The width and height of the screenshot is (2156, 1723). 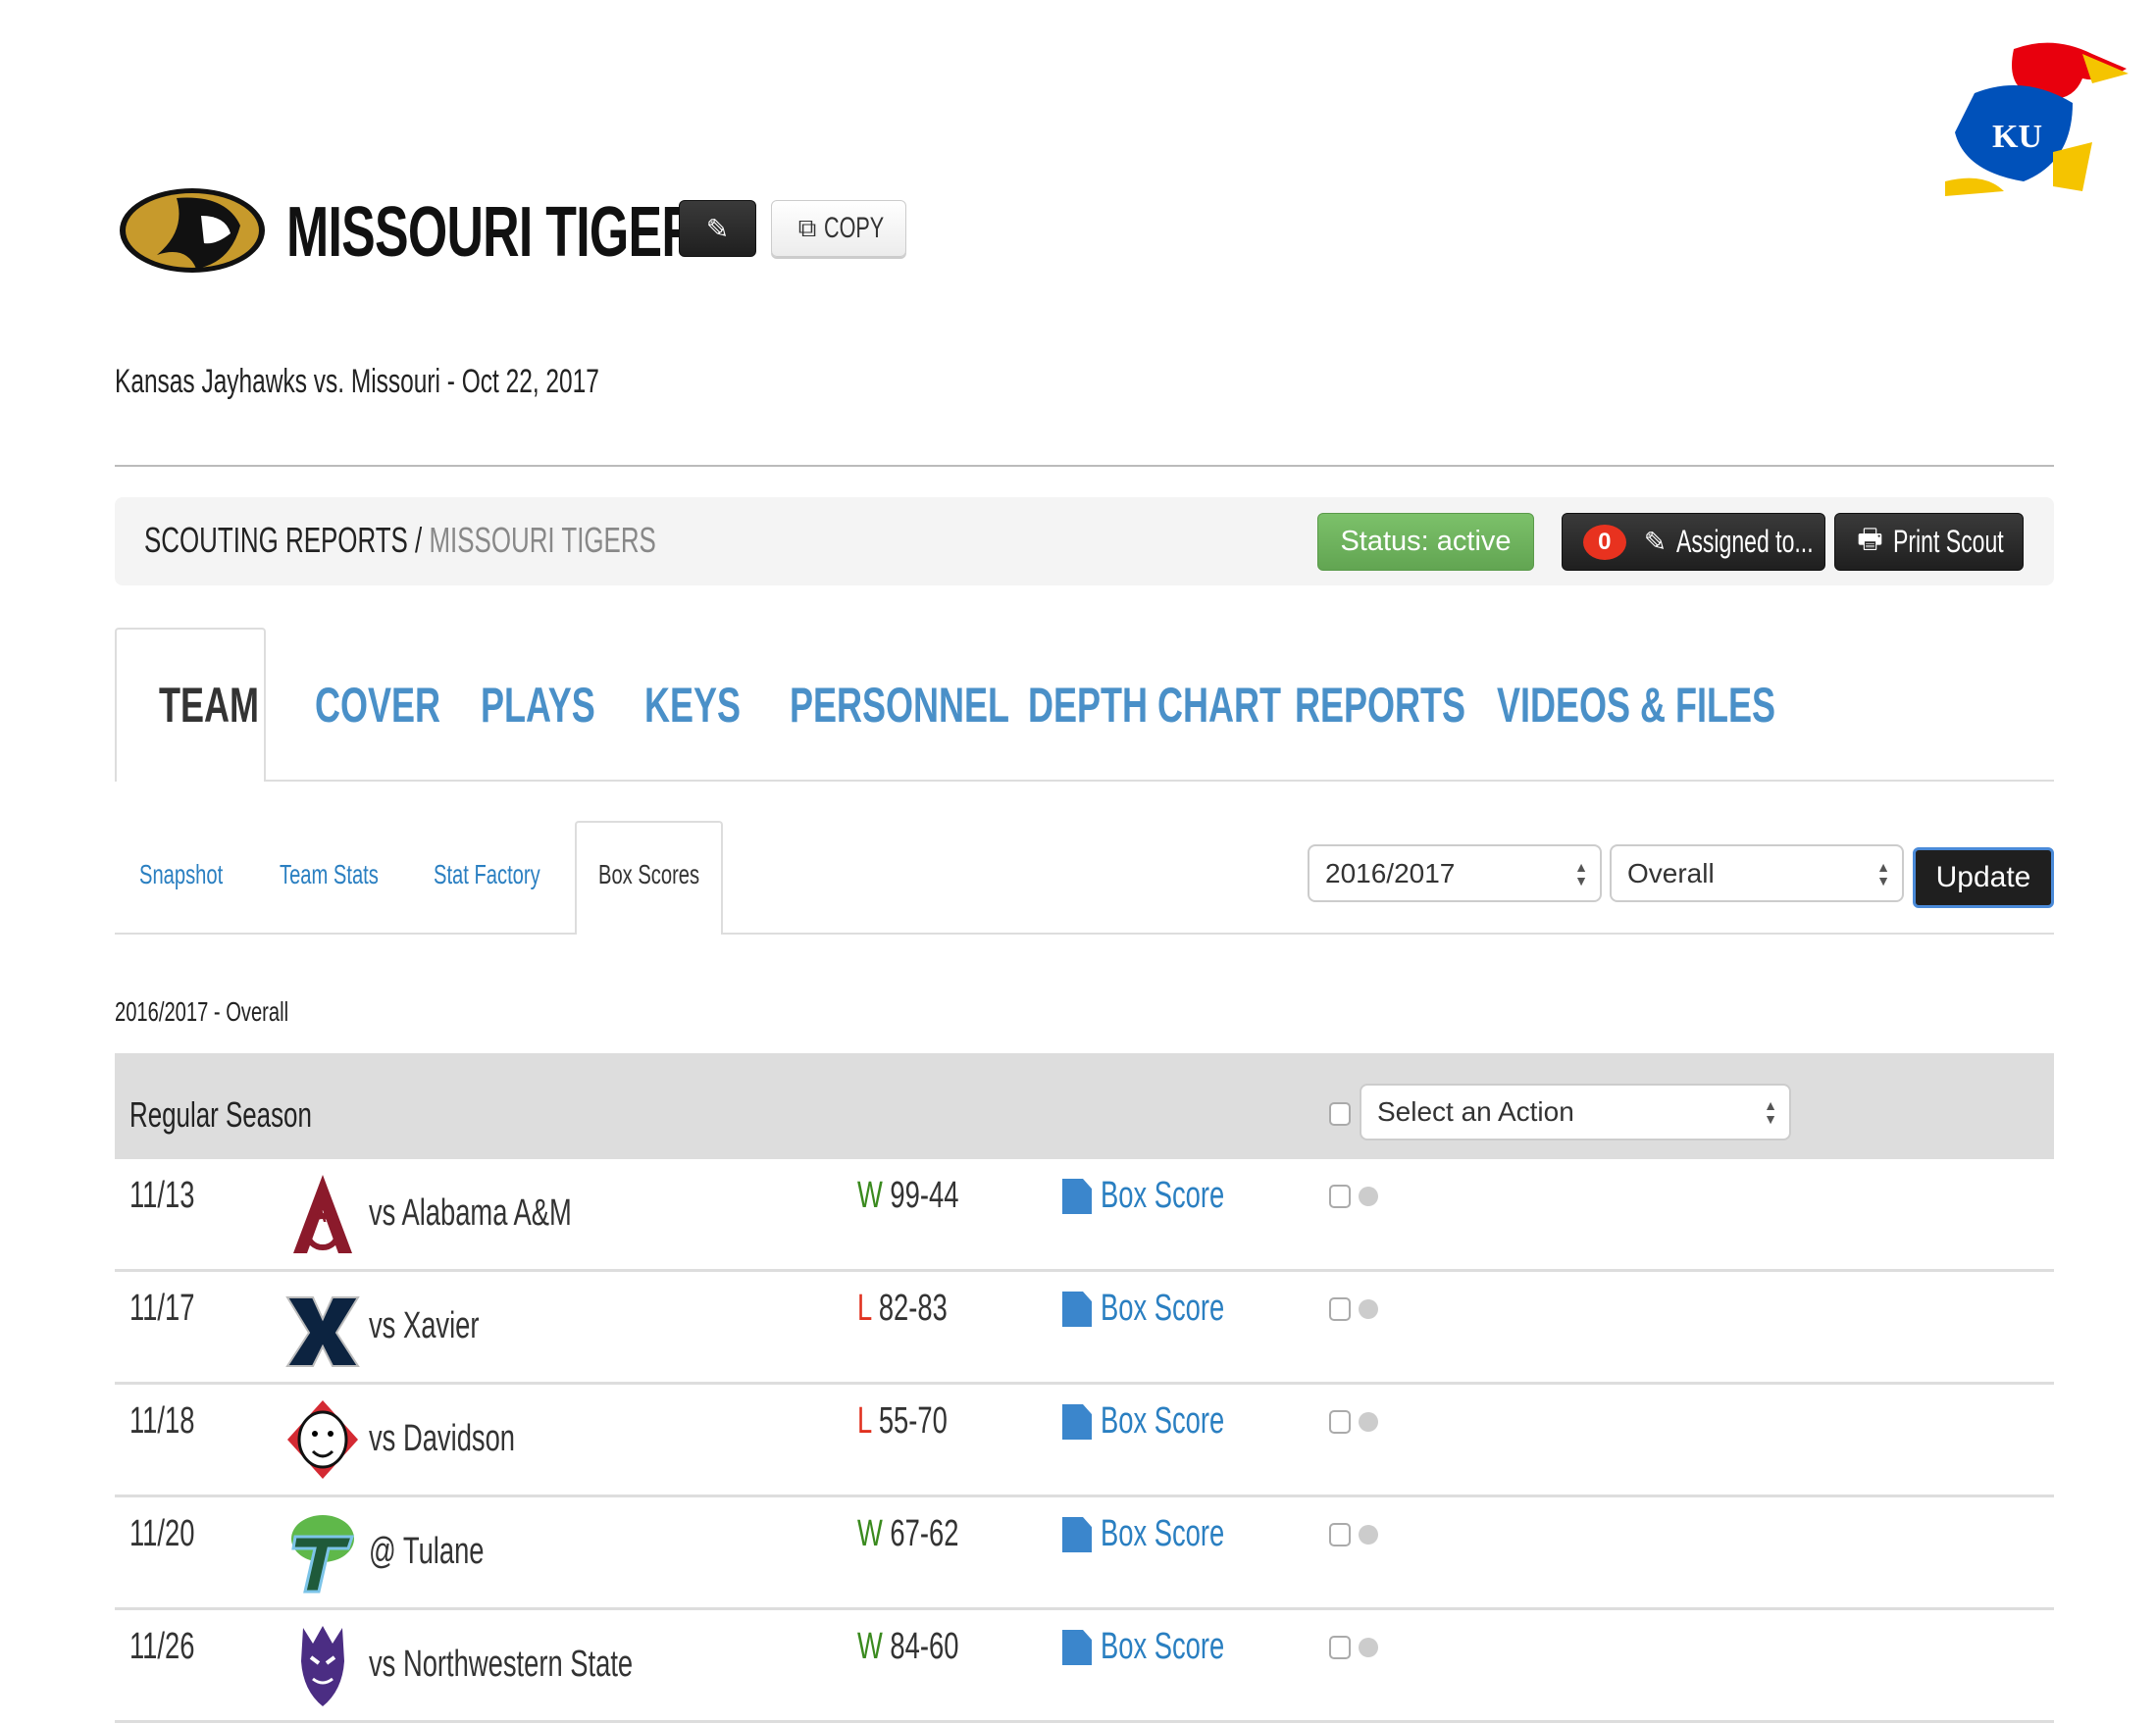 I want to click on game-result: L 55-70, so click(x=902, y=1421).